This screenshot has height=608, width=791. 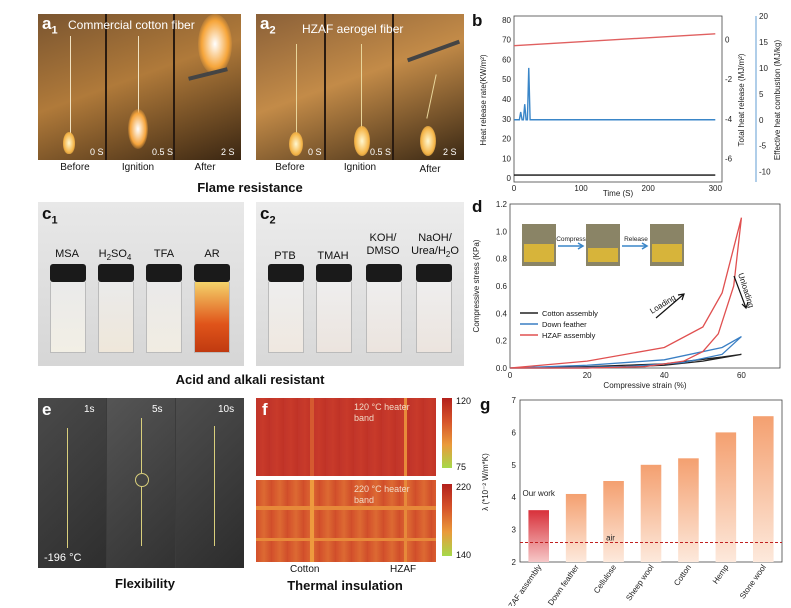 I want to click on bottom-band-label: 220 °C heater band, so click(x=382, y=494).